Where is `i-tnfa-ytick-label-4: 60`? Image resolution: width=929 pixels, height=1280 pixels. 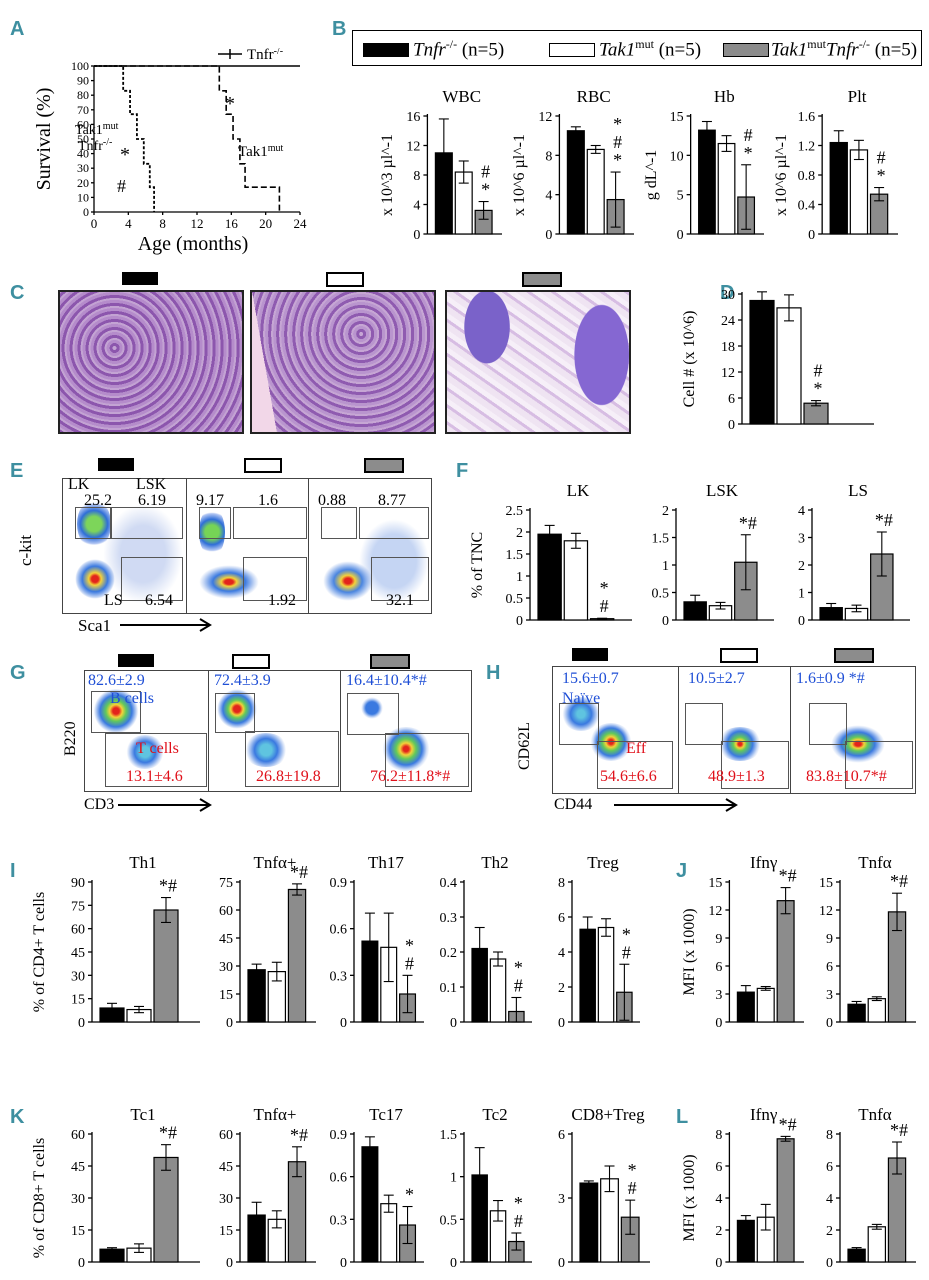
i-tnfa-ytick-label-4: 60 is located at coordinates (226, 911).